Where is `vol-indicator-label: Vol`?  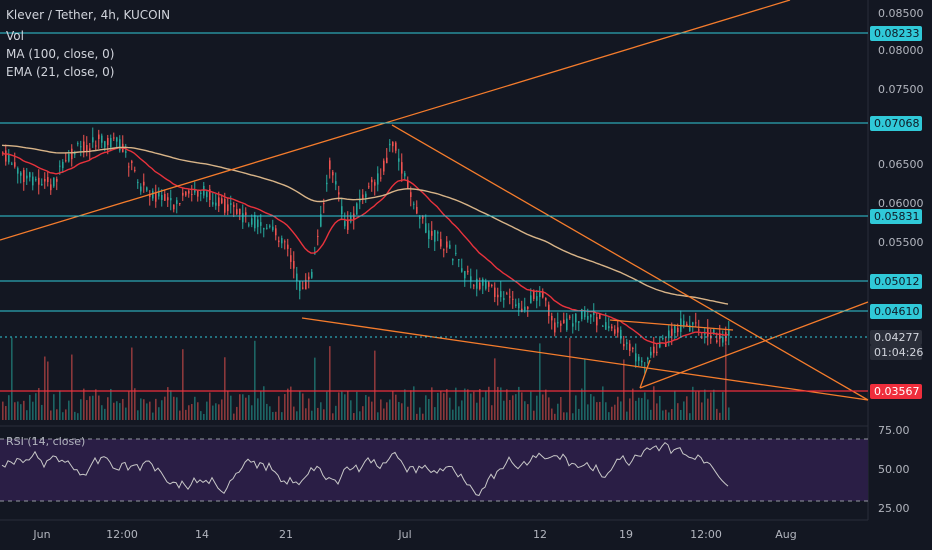
vol-indicator-label: Vol is located at coordinates (15, 36).